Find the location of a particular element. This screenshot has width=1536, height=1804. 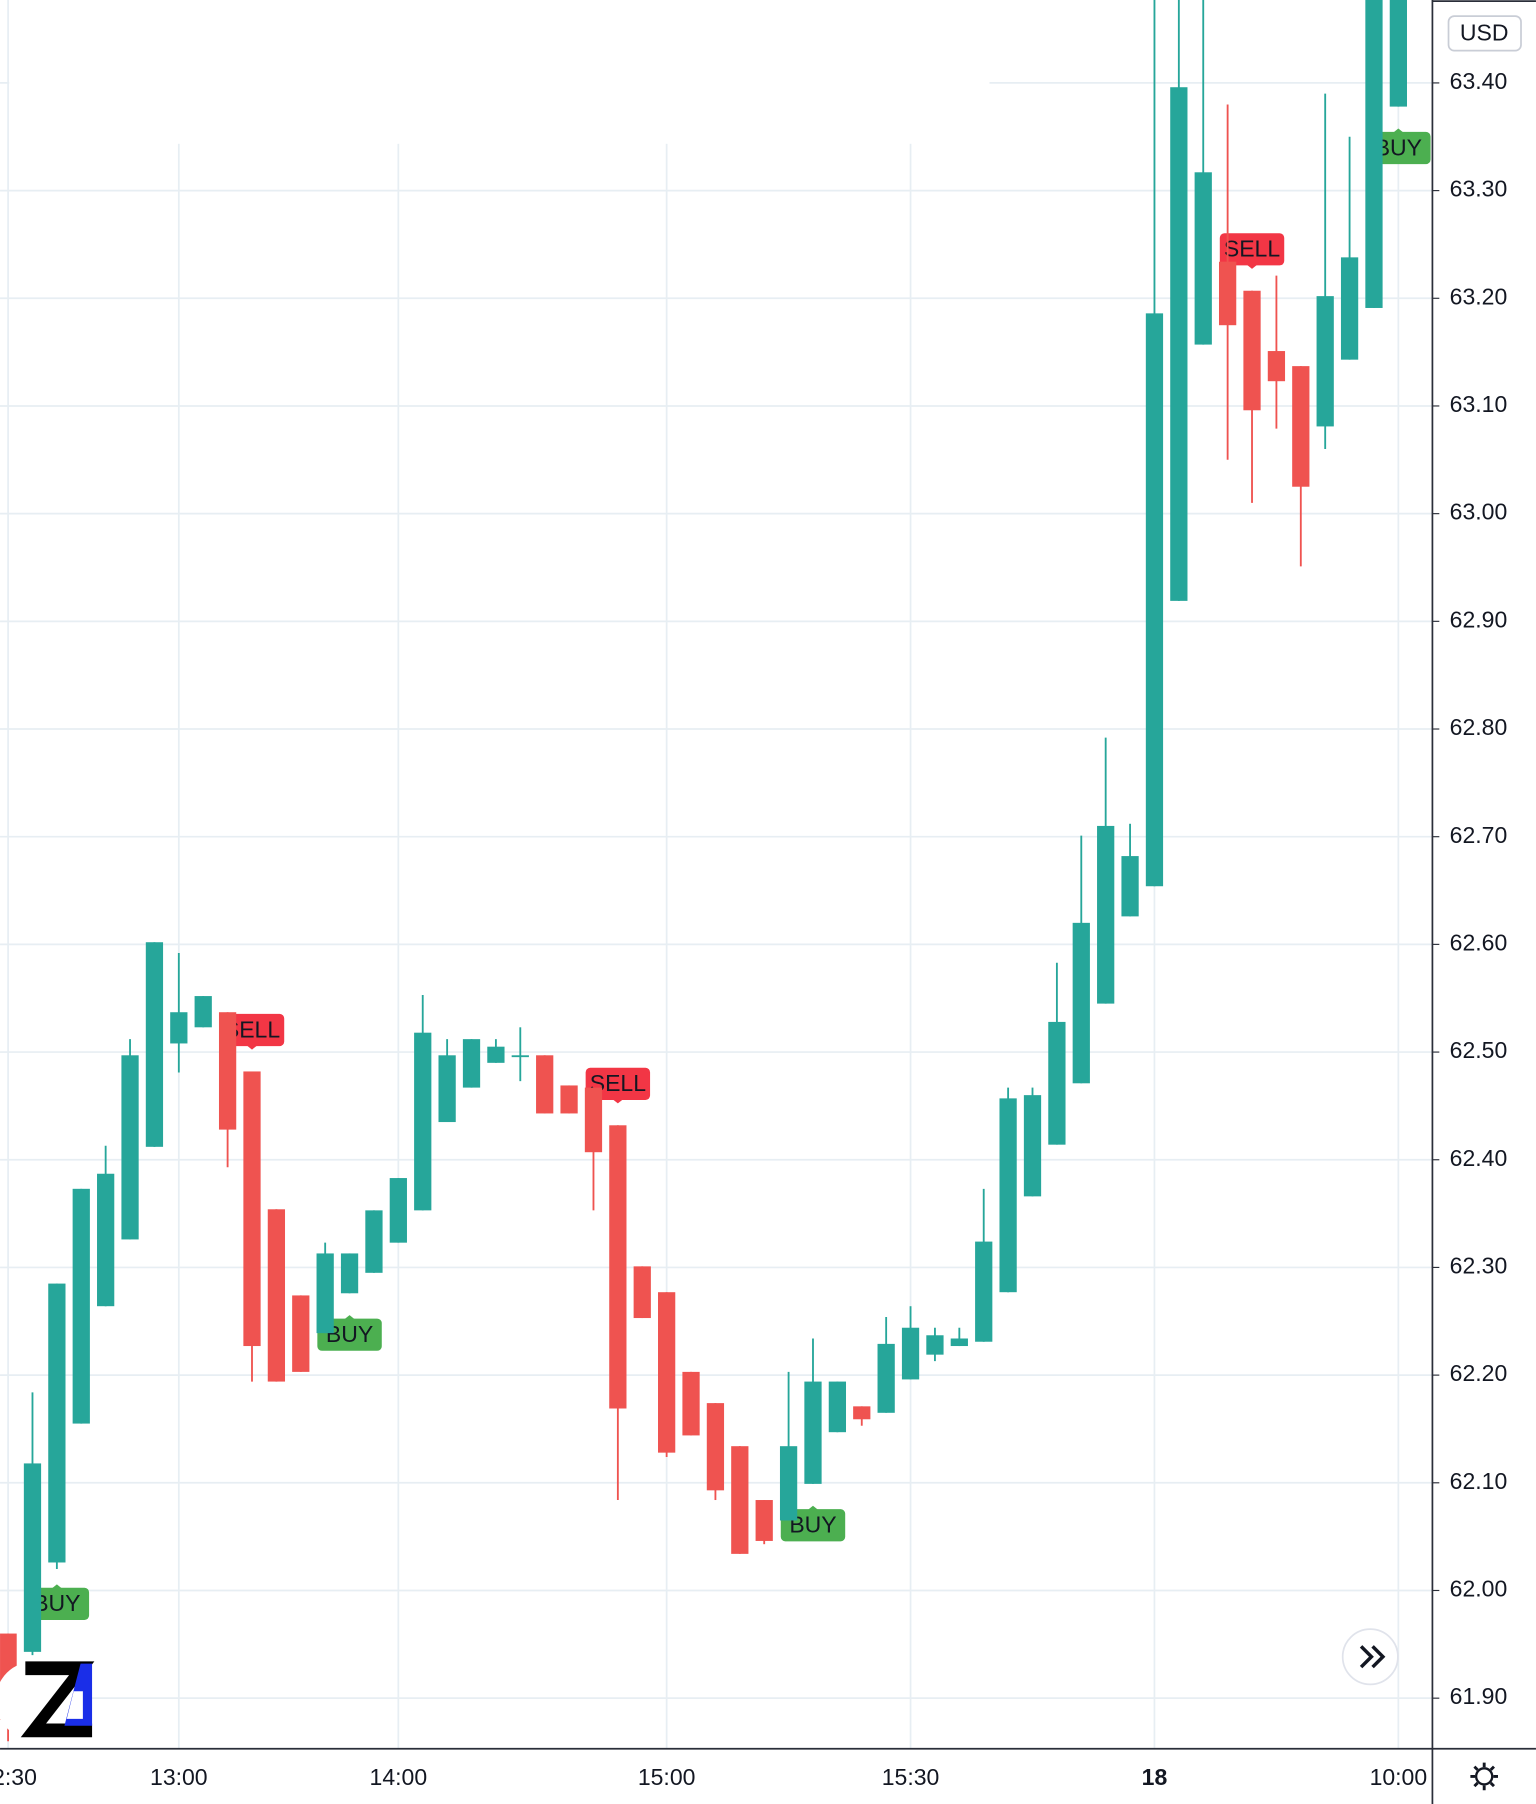

y-tick-label: 63.00 is located at coordinates (1479, 512).